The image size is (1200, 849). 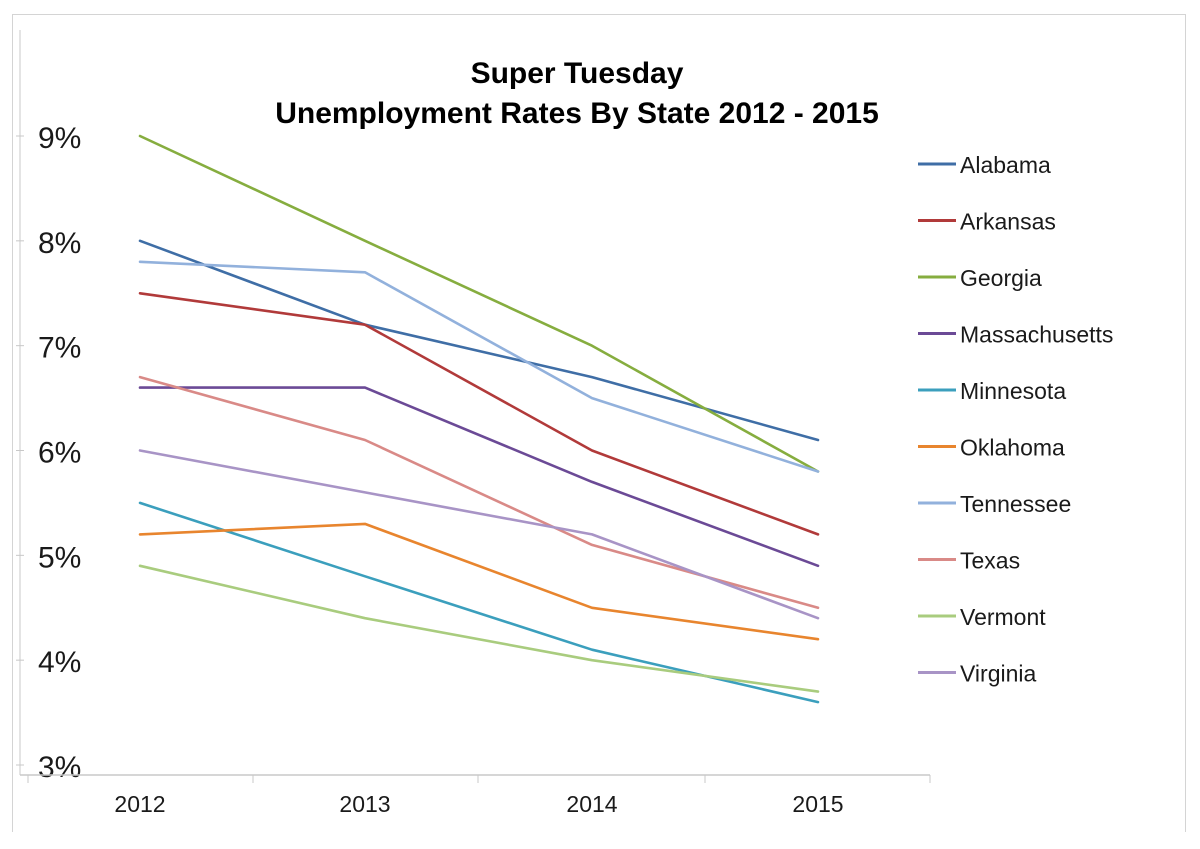 What do you see at coordinates (990, 561) in the screenshot?
I see `legend-label-texas: Texas` at bounding box center [990, 561].